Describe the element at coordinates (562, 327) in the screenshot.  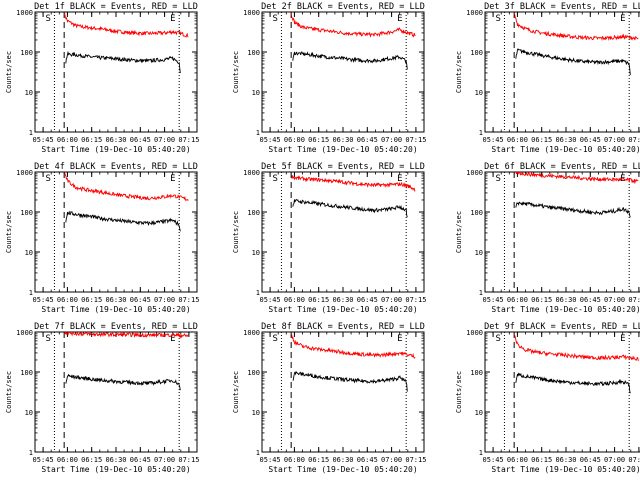
I see `plot-title: Det 9f BLACK = Events, RED = LLD` at that location.